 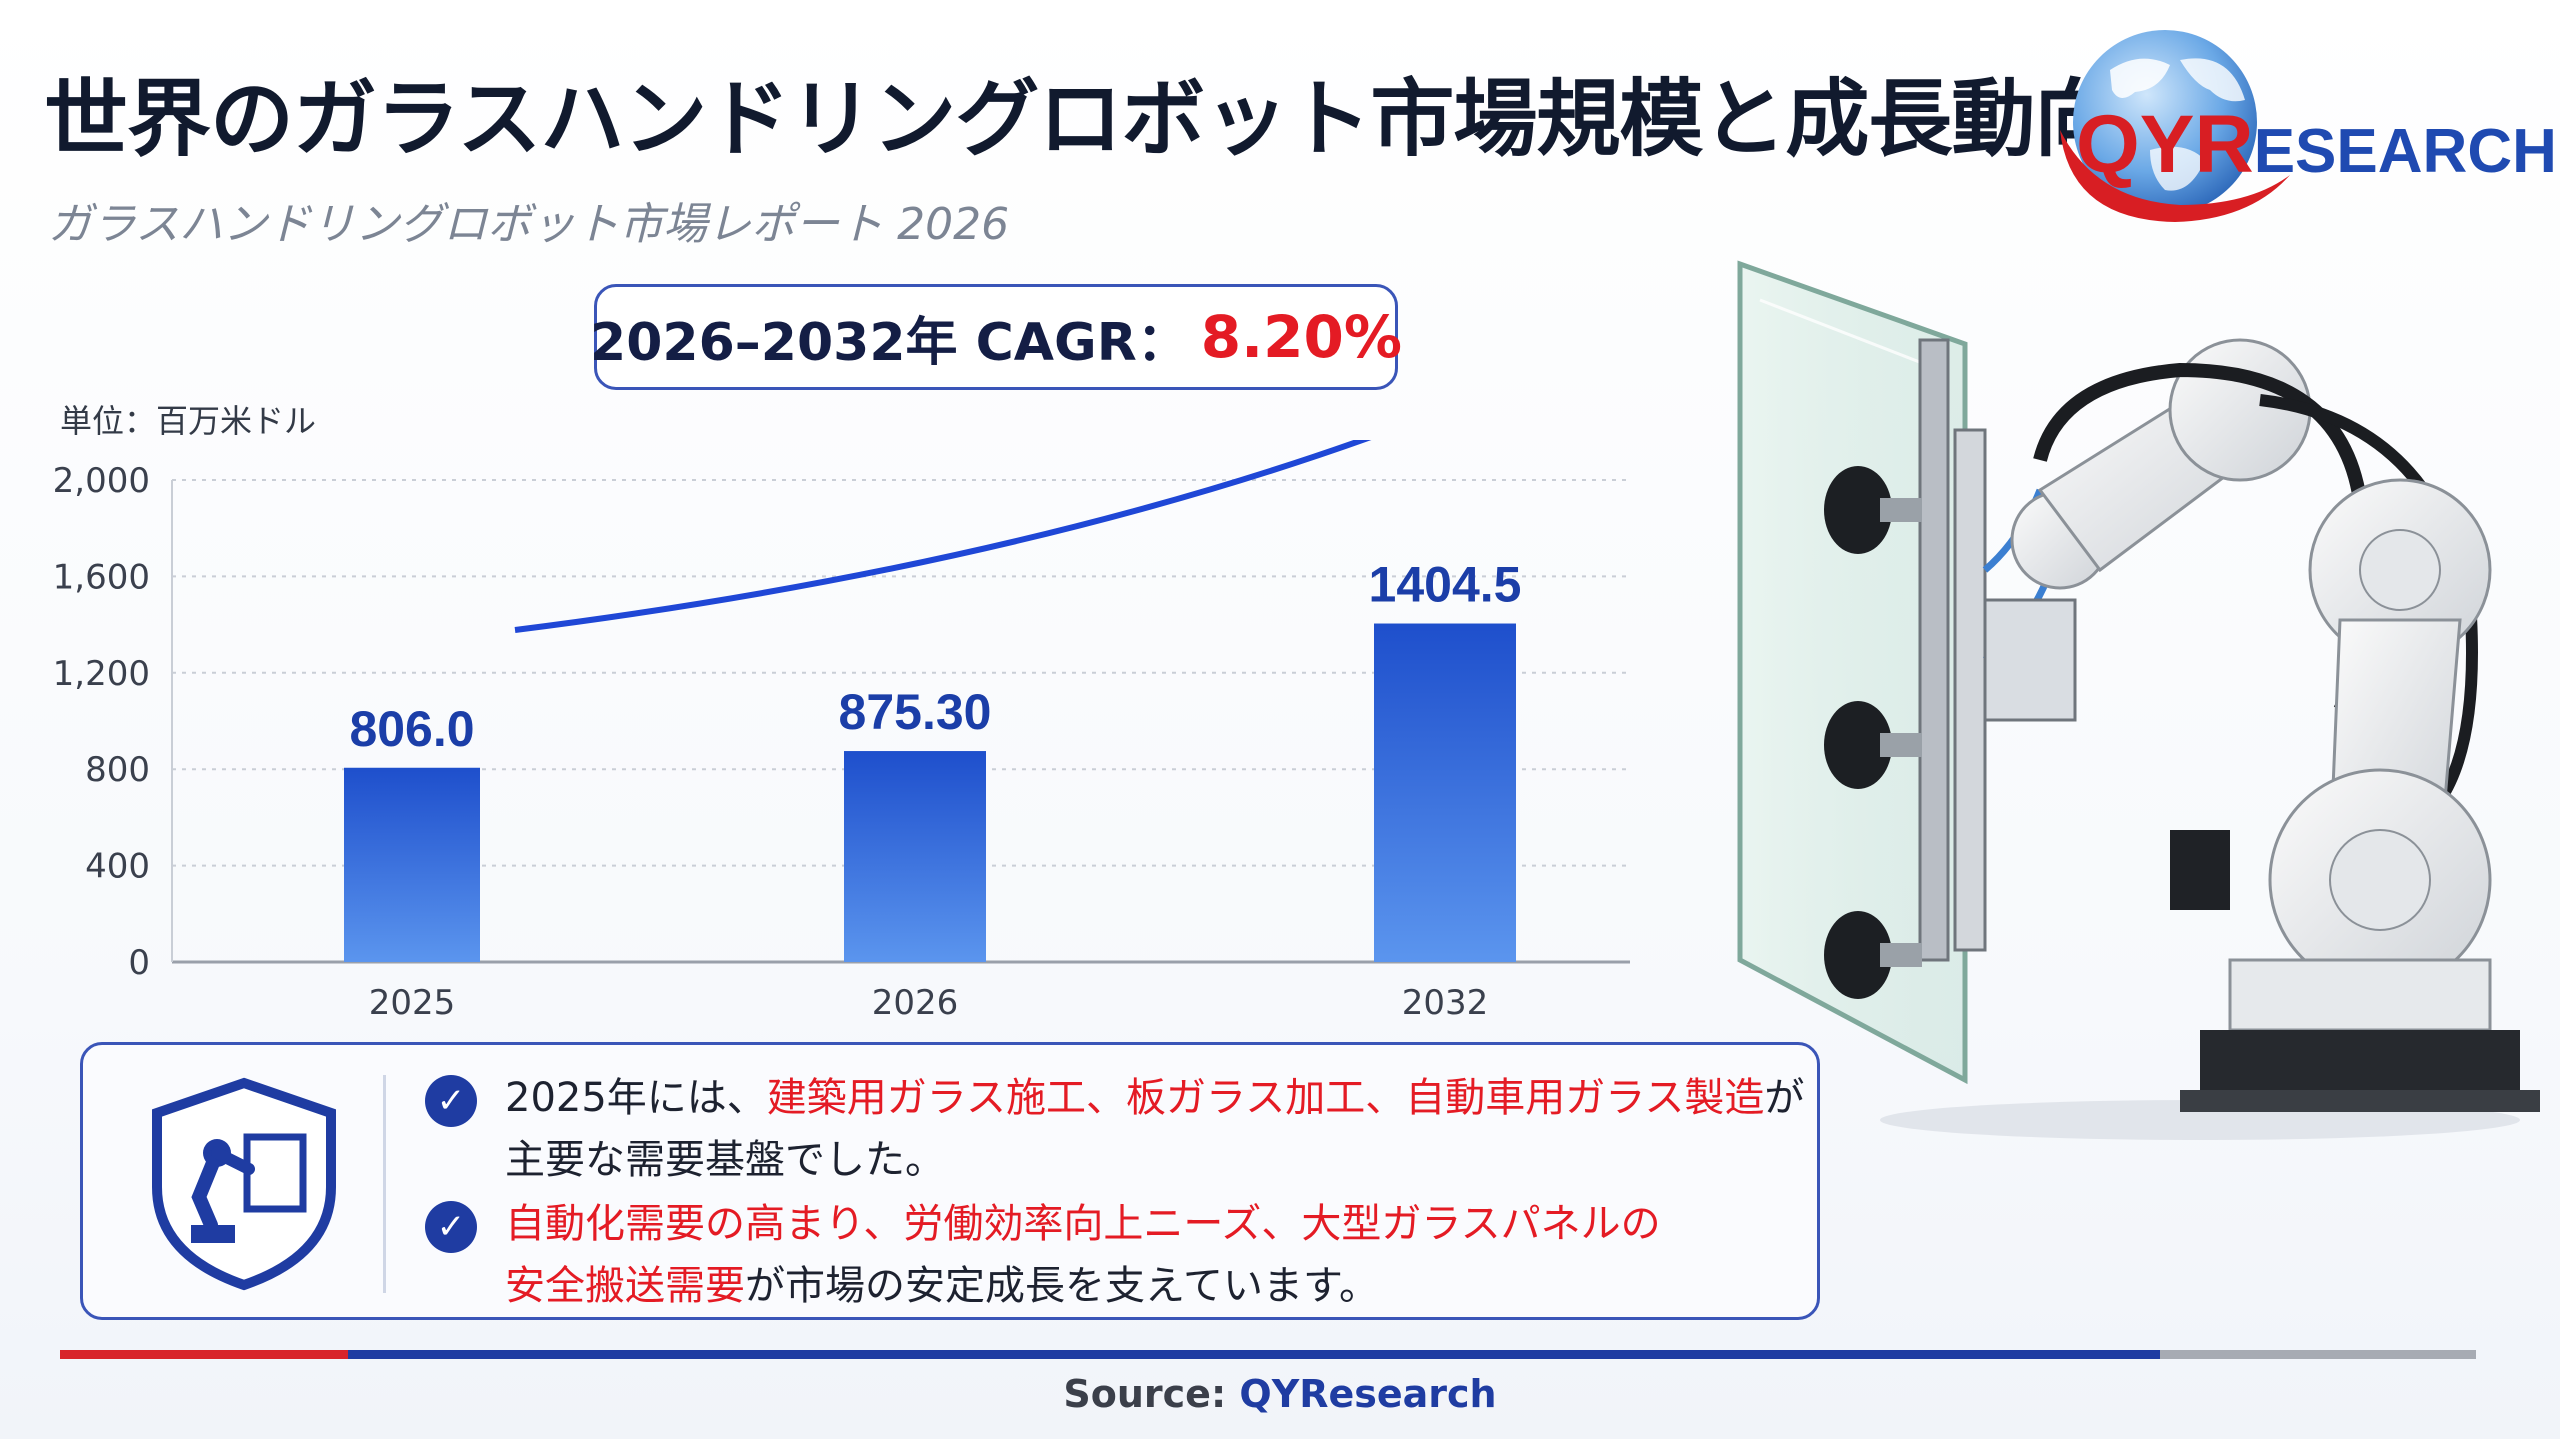 I want to click on y-tick-label: 1,600, so click(x=101, y=577).